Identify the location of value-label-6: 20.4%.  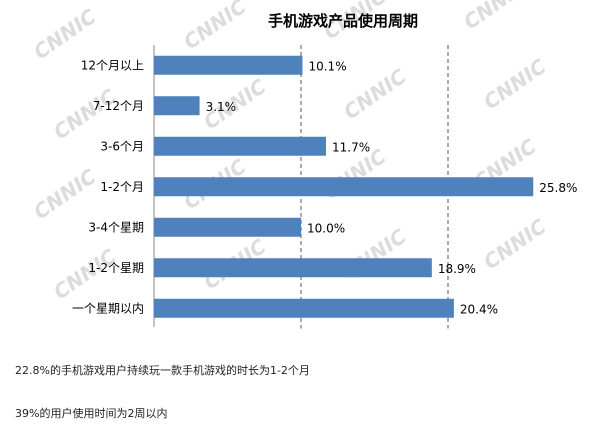
(479, 309).